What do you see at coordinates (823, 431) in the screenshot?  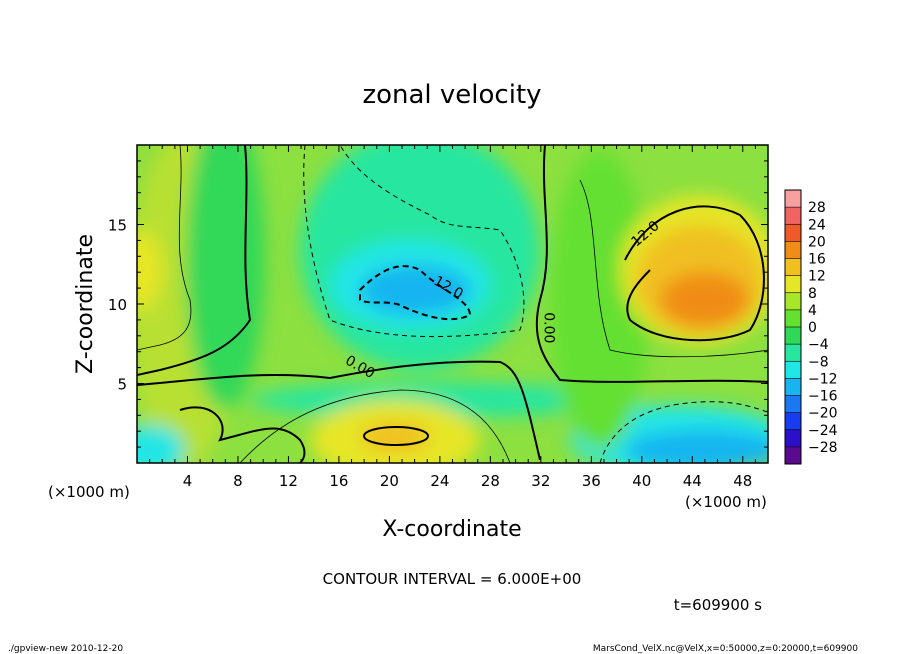 I see `colorbar-label: −24` at bounding box center [823, 431].